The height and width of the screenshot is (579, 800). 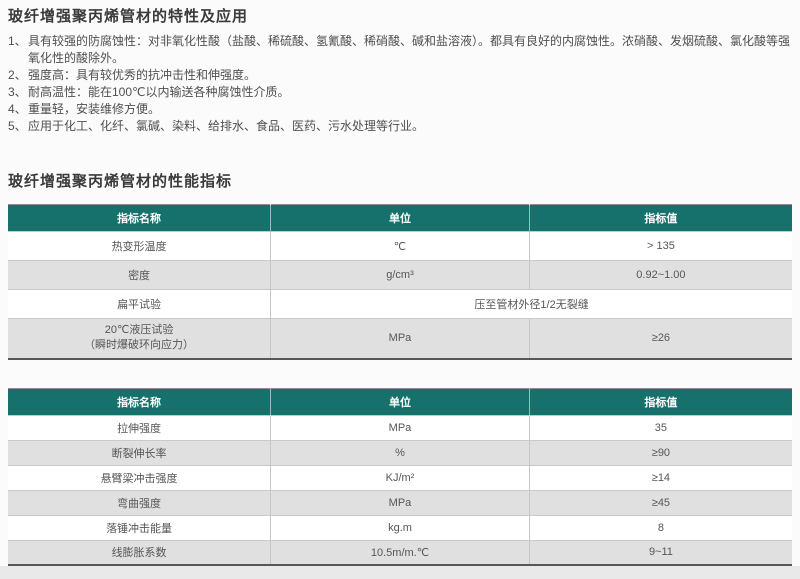 What do you see at coordinates (660, 427) in the screenshot?
I see `table-cell: 35` at bounding box center [660, 427].